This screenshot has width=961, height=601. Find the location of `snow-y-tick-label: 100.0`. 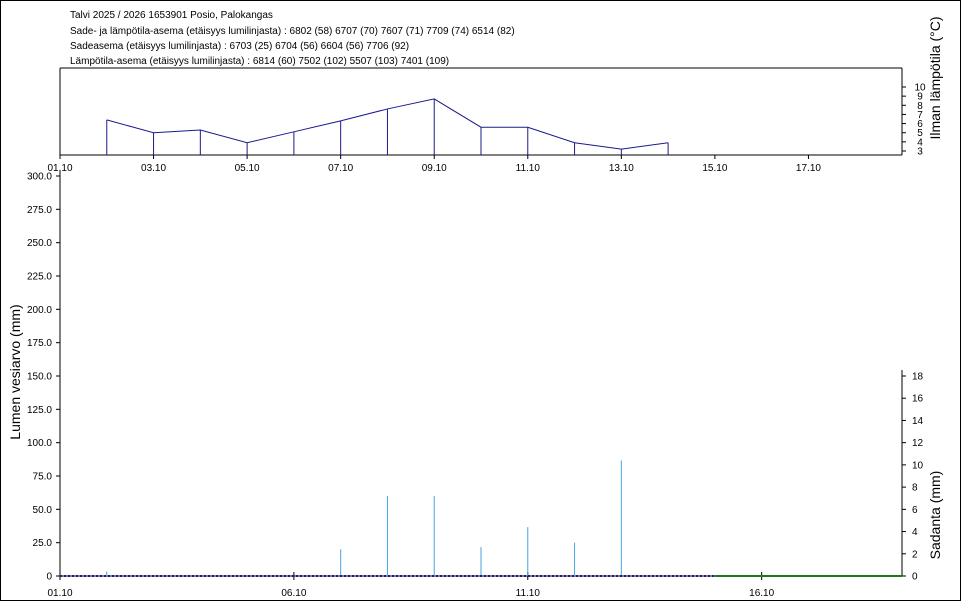

snow-y-tick-label: 100.0 is located at coordinates (39, 443).